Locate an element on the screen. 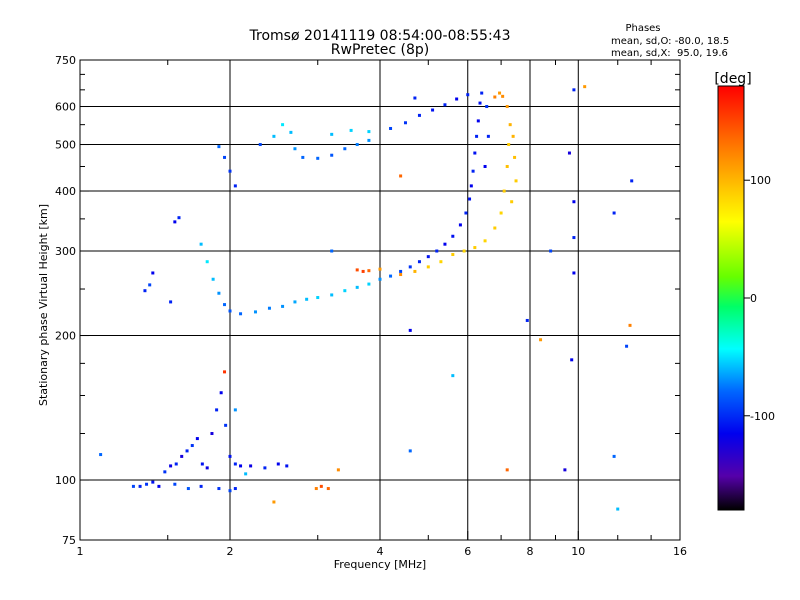  x-tick-label: 10 is located at coordinates (578, 551).